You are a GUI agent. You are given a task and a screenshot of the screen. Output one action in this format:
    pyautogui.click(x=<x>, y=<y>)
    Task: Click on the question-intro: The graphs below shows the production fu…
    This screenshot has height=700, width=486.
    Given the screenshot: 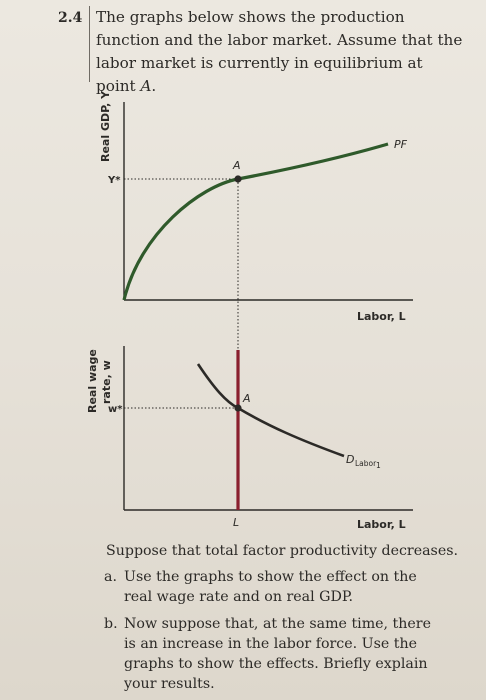 What is the action you would take?
    pyautogui.click(x=281, y=52)
    